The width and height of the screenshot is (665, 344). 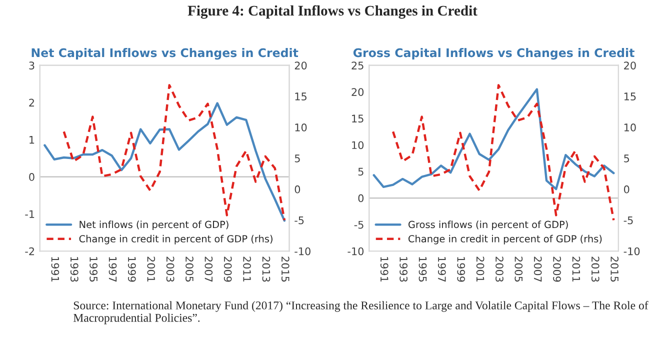 What do you see at coordinates (333, 12) in the screenshot?
I see `caption: Figure 4: Capital Inflows vs Changes in Credit` at bounding box center [333, 12].